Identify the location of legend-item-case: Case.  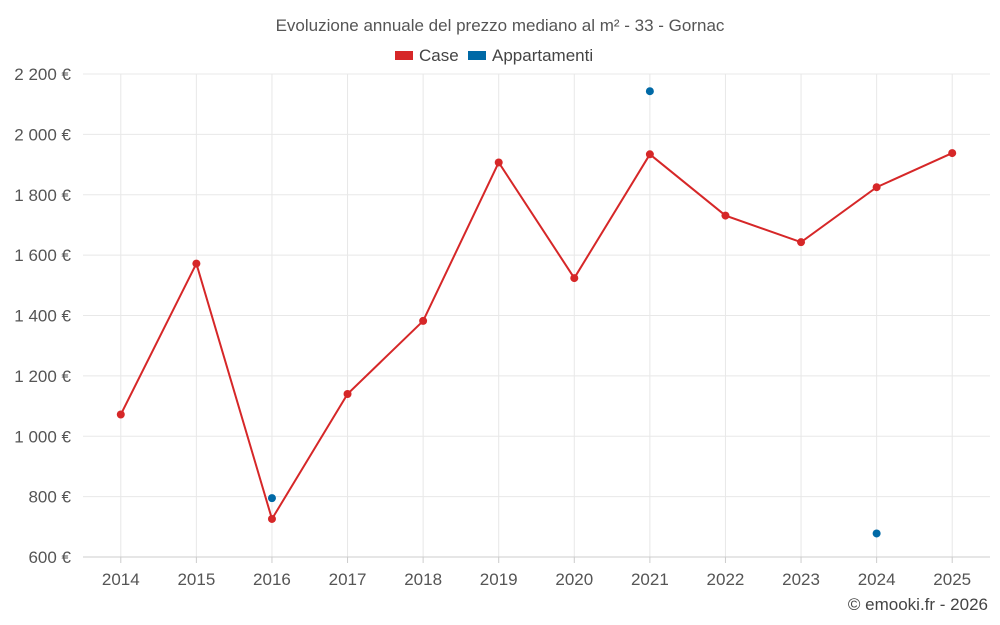
(427, 55).